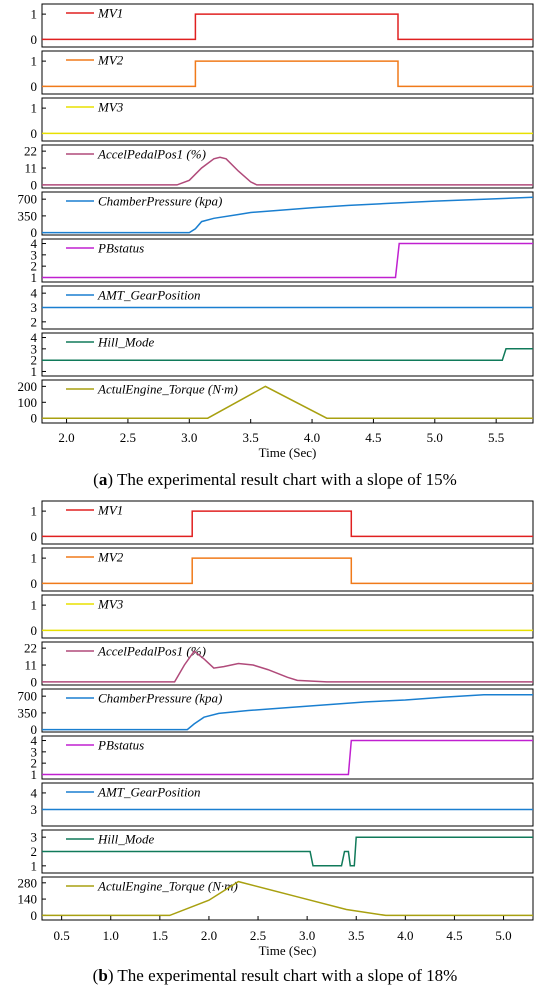 The image size is (550, 1005). I want to click on panel-b-7: 123 Hill_Mode, so click(282, 851).